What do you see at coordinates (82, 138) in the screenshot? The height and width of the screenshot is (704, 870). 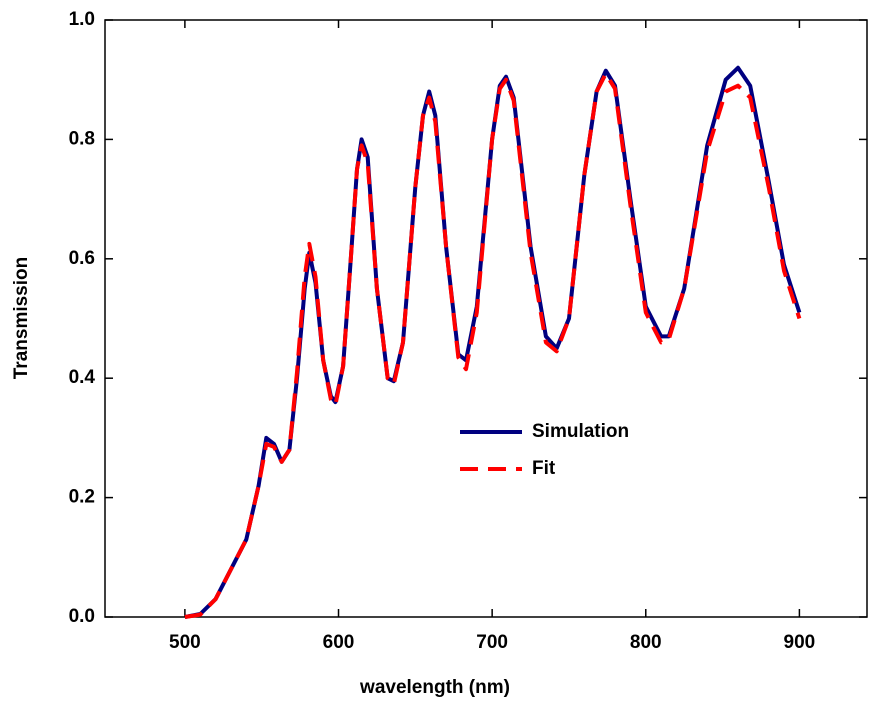 I see `y-tick-label: 0.8` at bounding box center [82, 138].